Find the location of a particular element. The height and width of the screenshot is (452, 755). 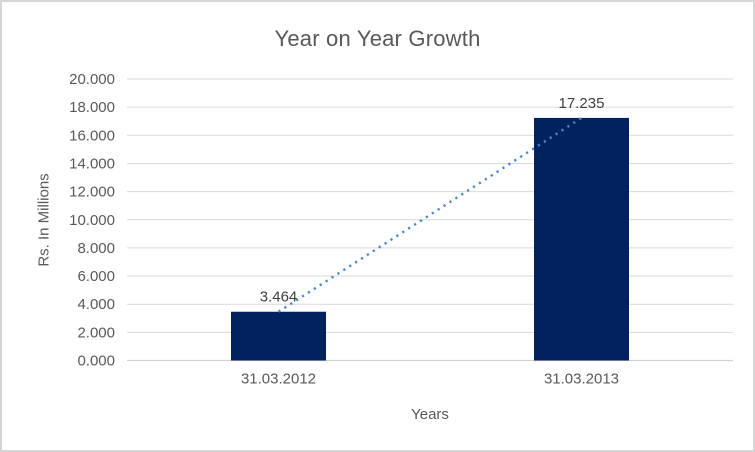

bar-data-label: 3.464 is located at coordinates (279, 297).